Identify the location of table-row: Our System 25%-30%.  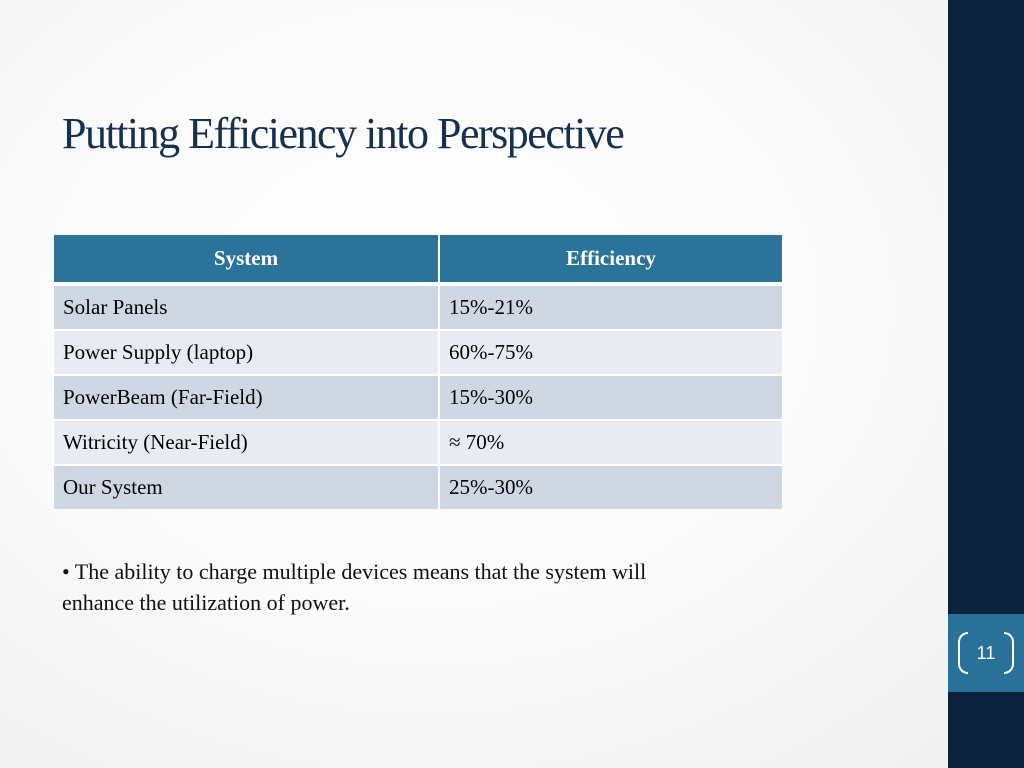
(418, 487).